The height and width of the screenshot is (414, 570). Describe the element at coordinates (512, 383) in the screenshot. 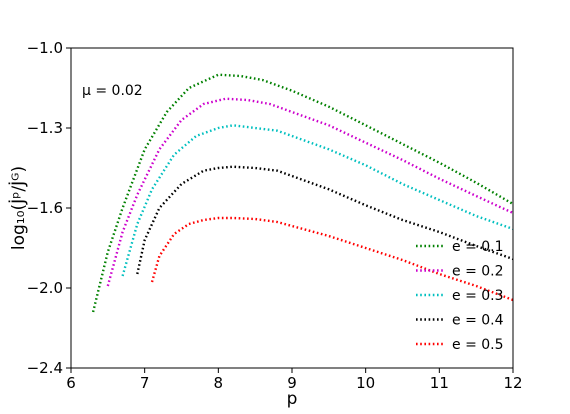

I see `x-tick-label: 12` at that location.